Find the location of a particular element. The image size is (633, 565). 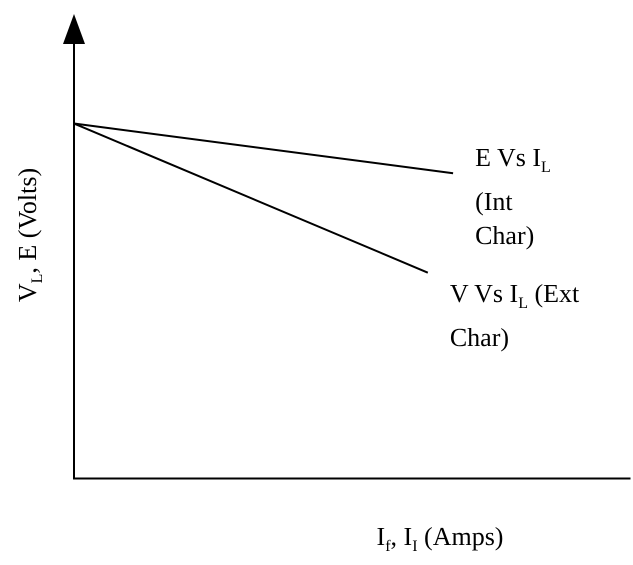

text: E Vs I$_{L}$ (Int Char) is located at coordinates (513, 196).